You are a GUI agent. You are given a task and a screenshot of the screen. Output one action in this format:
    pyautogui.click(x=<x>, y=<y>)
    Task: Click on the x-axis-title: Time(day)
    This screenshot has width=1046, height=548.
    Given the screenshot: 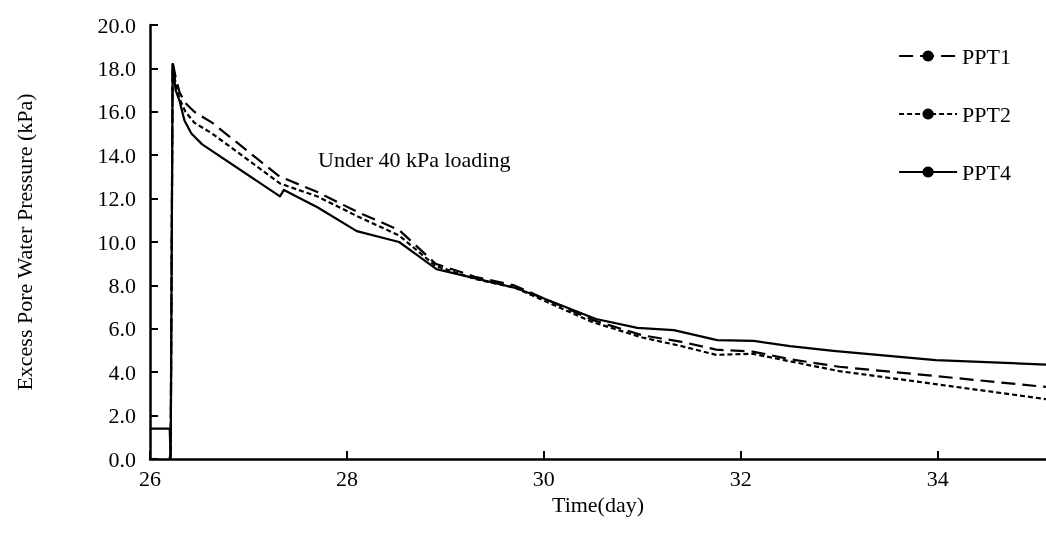 What is the action you would take?
    pyautogui.click(x=598, y=505)
    